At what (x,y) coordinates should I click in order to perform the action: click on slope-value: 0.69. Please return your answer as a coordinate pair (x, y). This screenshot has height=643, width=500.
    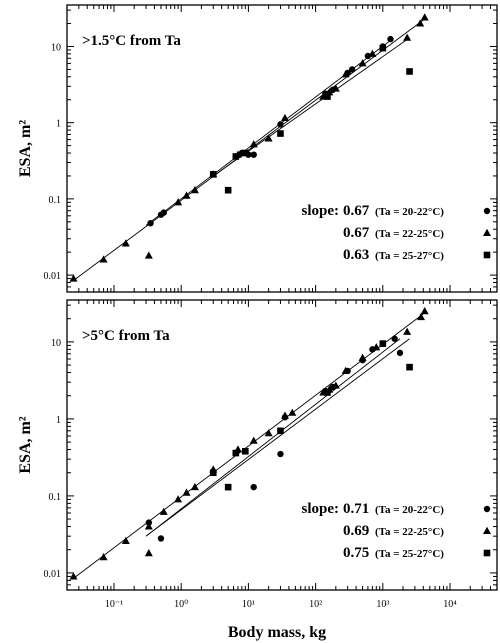
    Looking at the image, I should click on (356, 531).